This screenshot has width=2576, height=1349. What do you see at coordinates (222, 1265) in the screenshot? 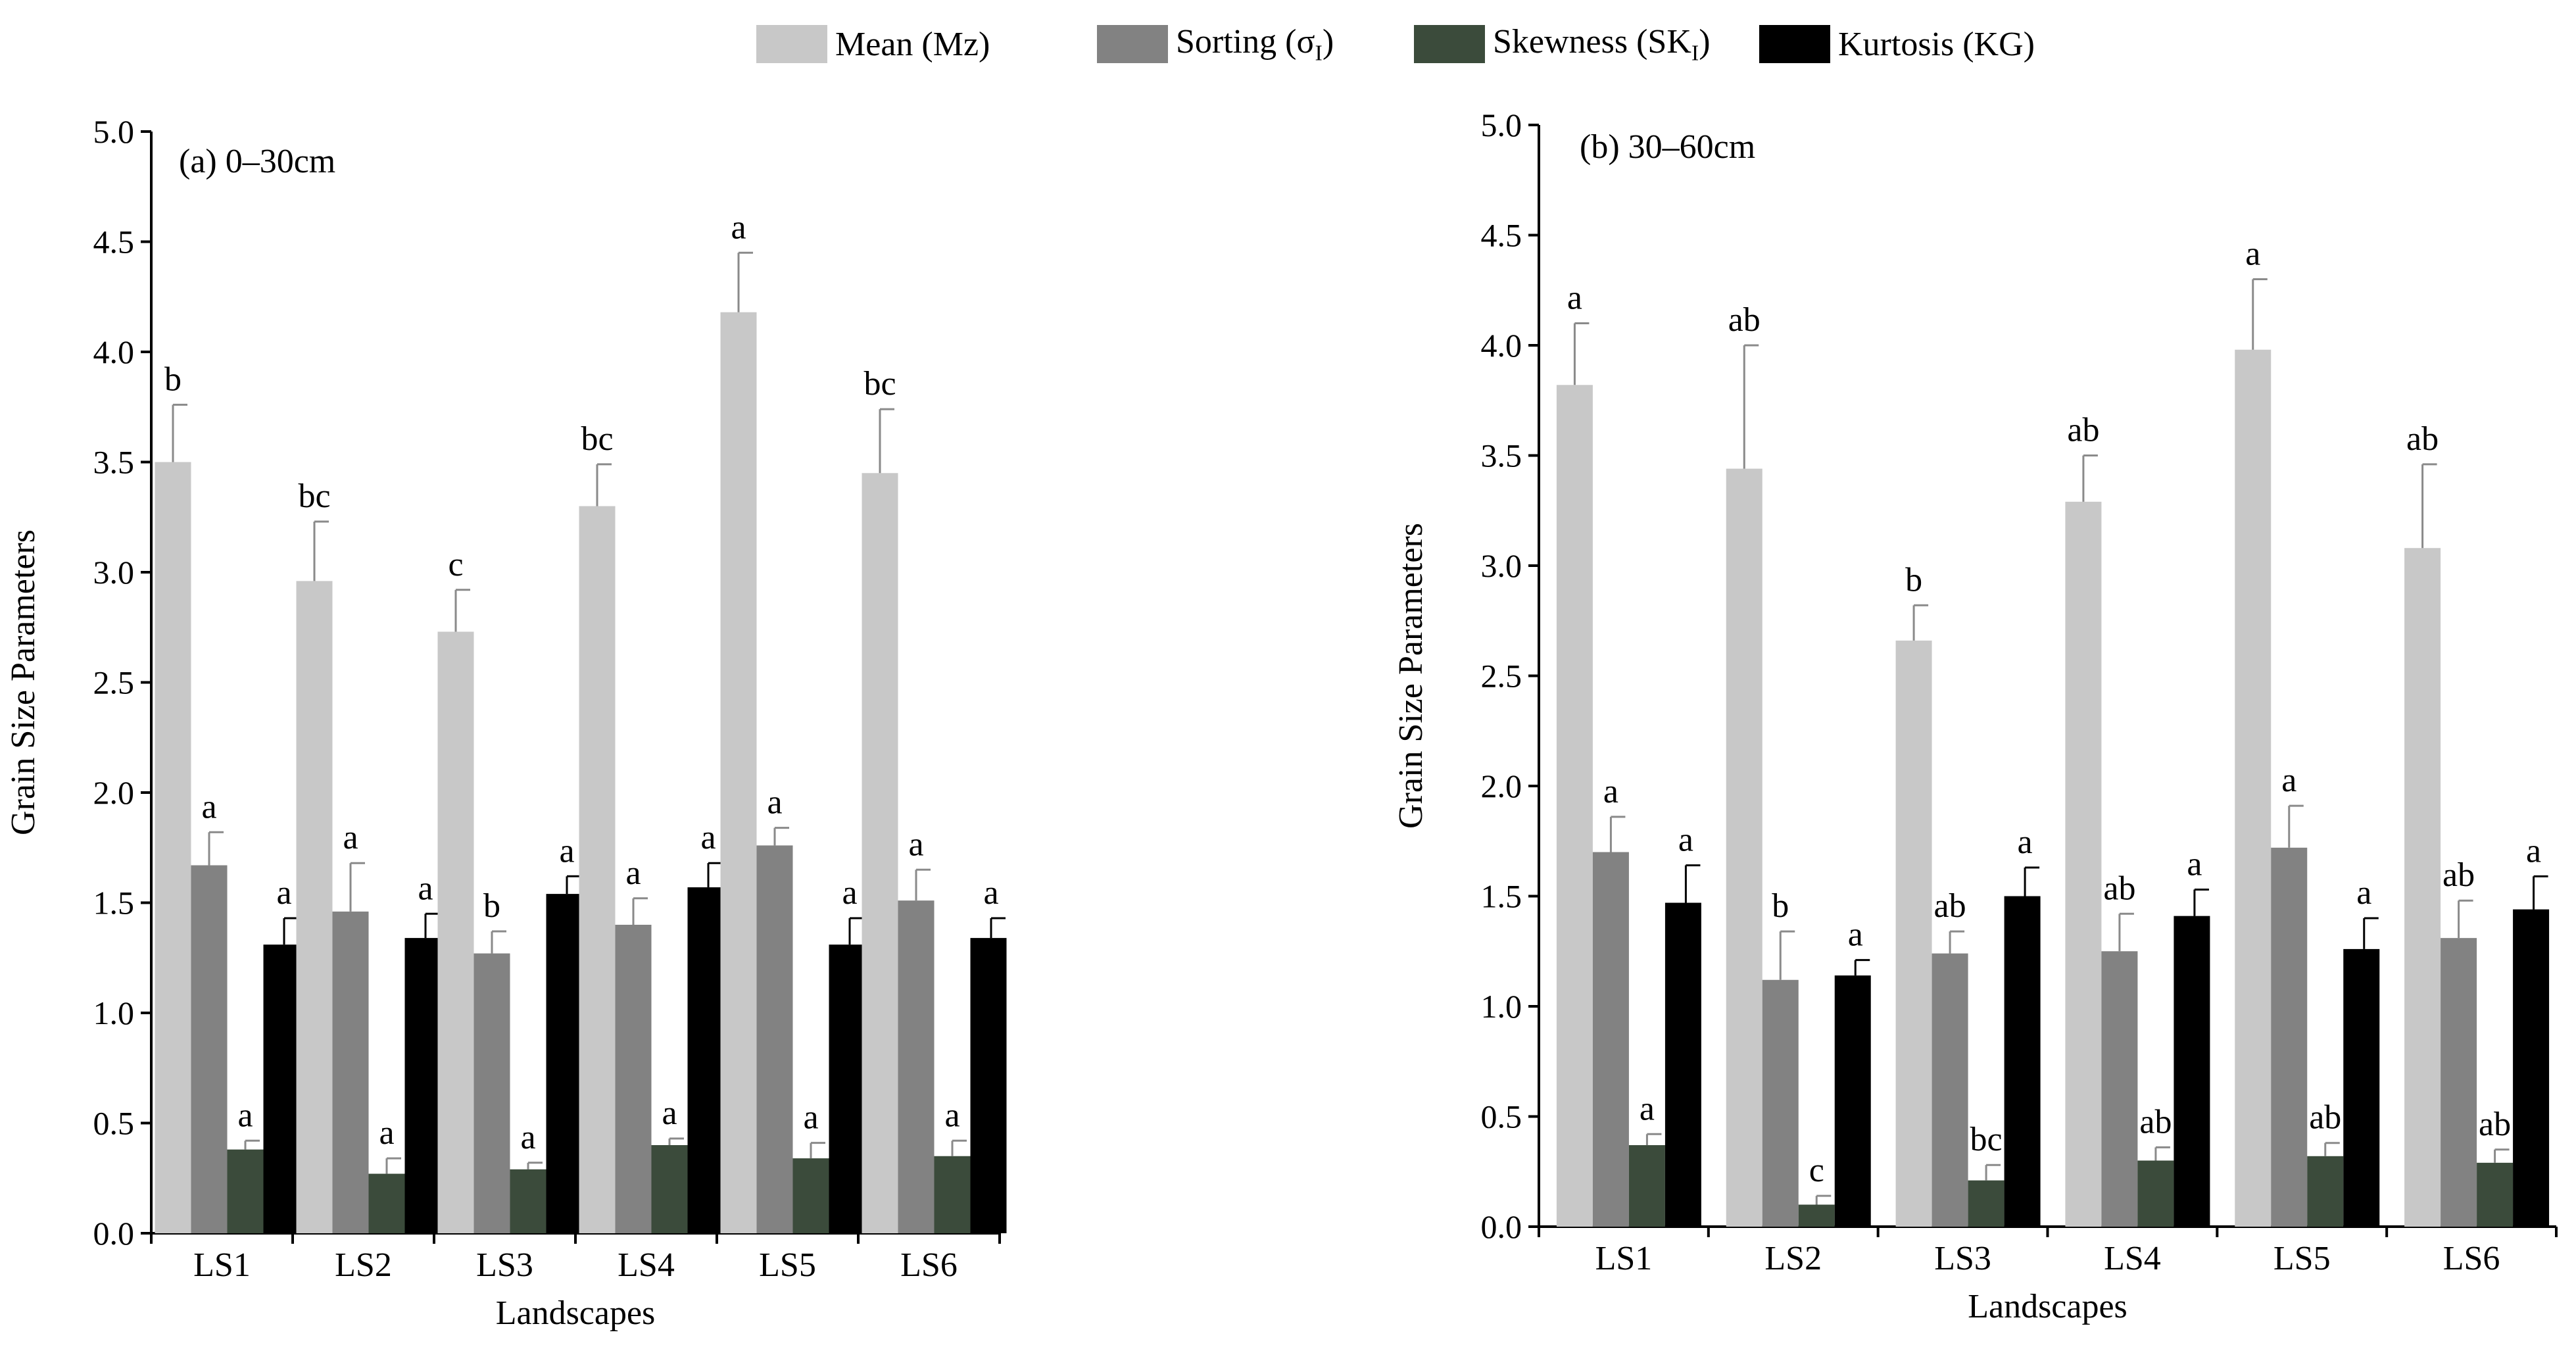
I see `x-tick-label-a: LS1` at bounding box center [222, 1265].